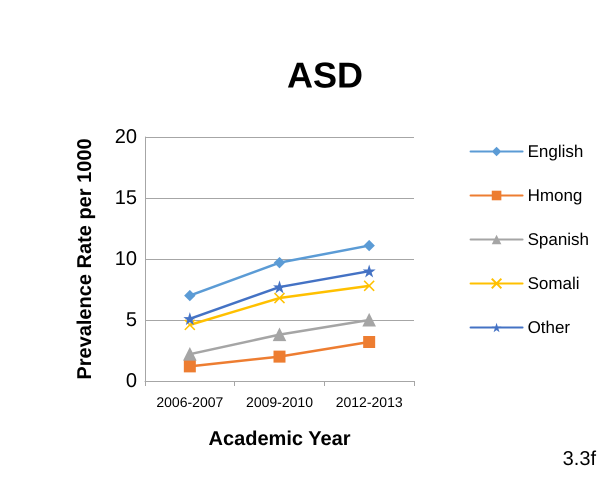  I want to click on y-tick-label: 20, so click(125, 137).